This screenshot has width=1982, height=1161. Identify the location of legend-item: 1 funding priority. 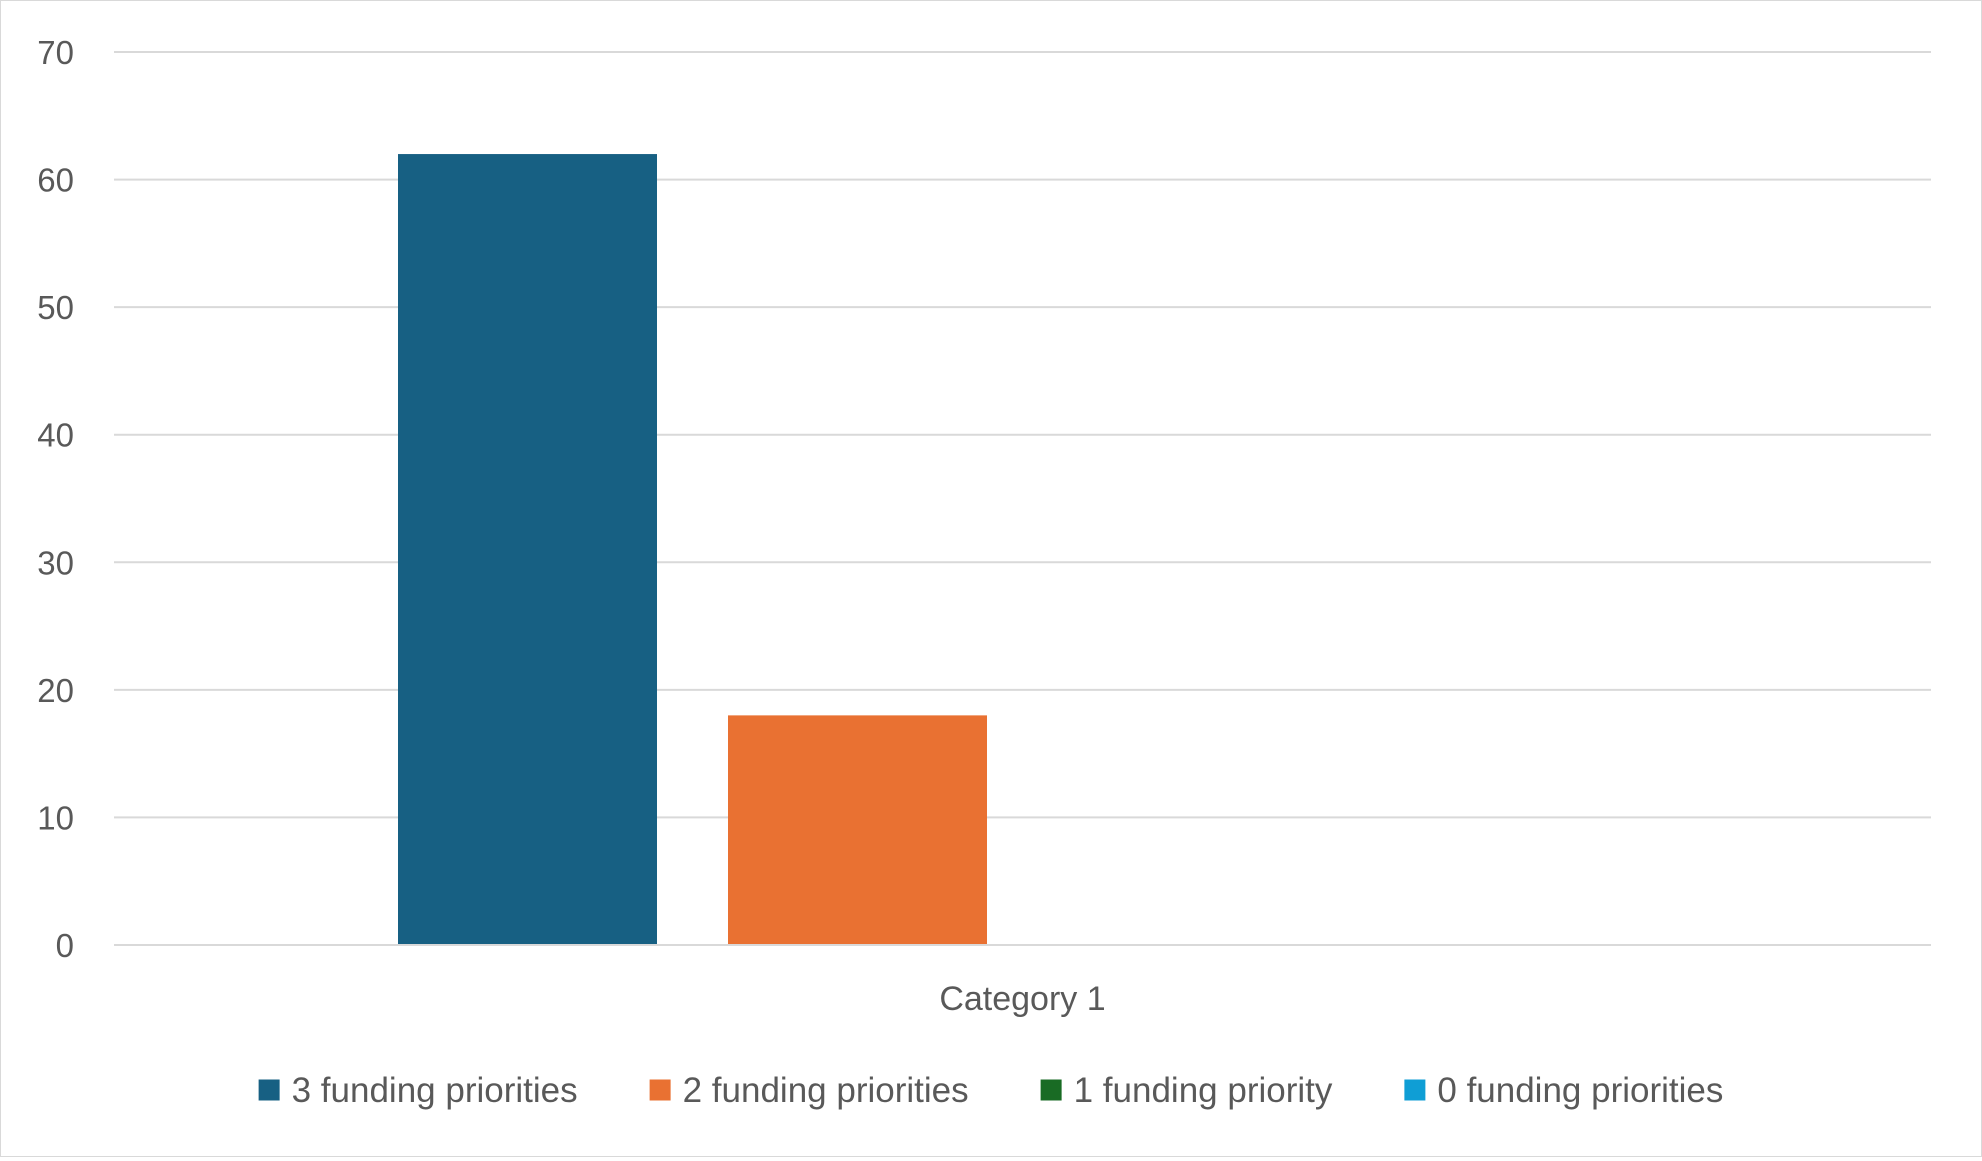
(1186, 1090).